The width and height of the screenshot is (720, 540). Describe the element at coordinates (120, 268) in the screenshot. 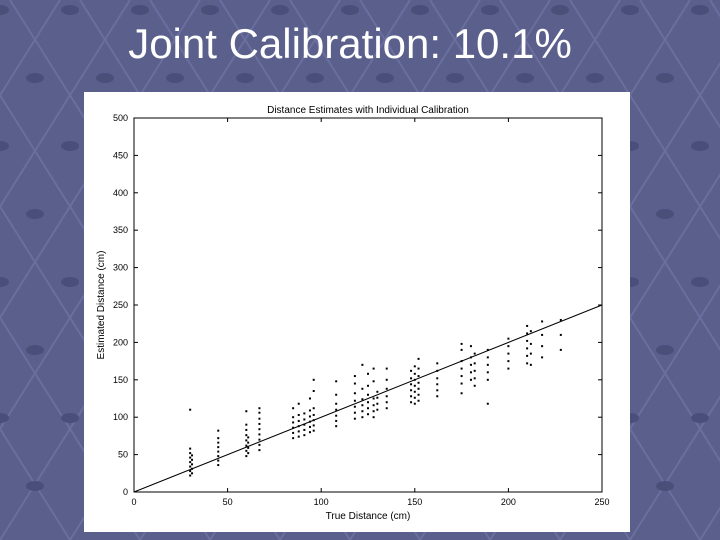

I see `y-tick-label: 300` at that location.